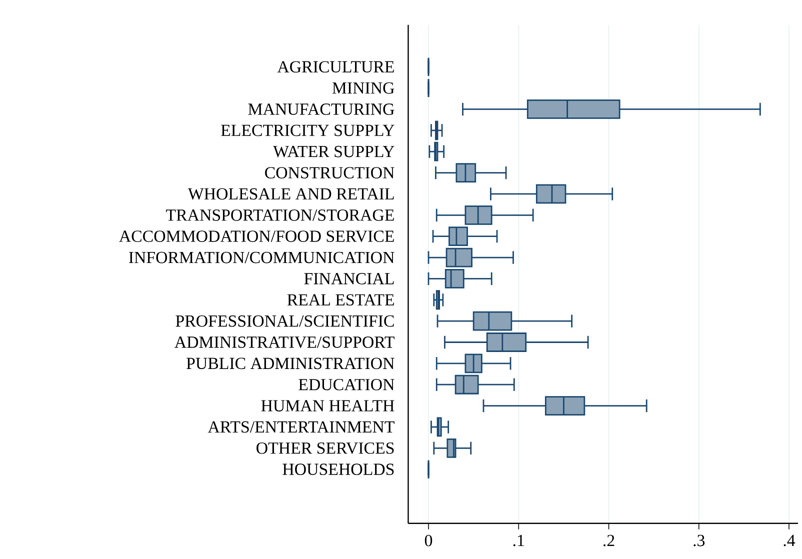  Describe the element at coordinates (338, 469) in the screenshot. I see `y-tick-label: HOUSEHOLDS` at that location.